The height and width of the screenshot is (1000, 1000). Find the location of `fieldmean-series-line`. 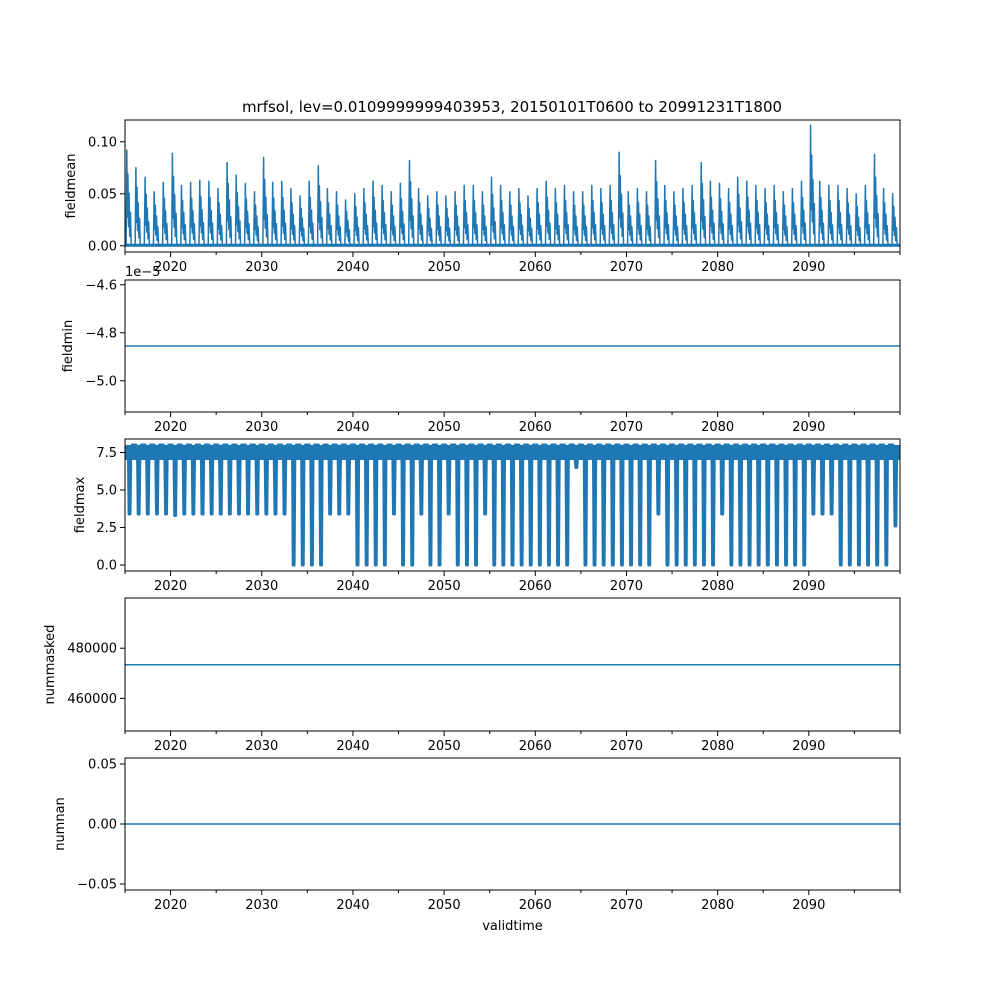

fieldmean-series-line is located at coordinates (512, 185).